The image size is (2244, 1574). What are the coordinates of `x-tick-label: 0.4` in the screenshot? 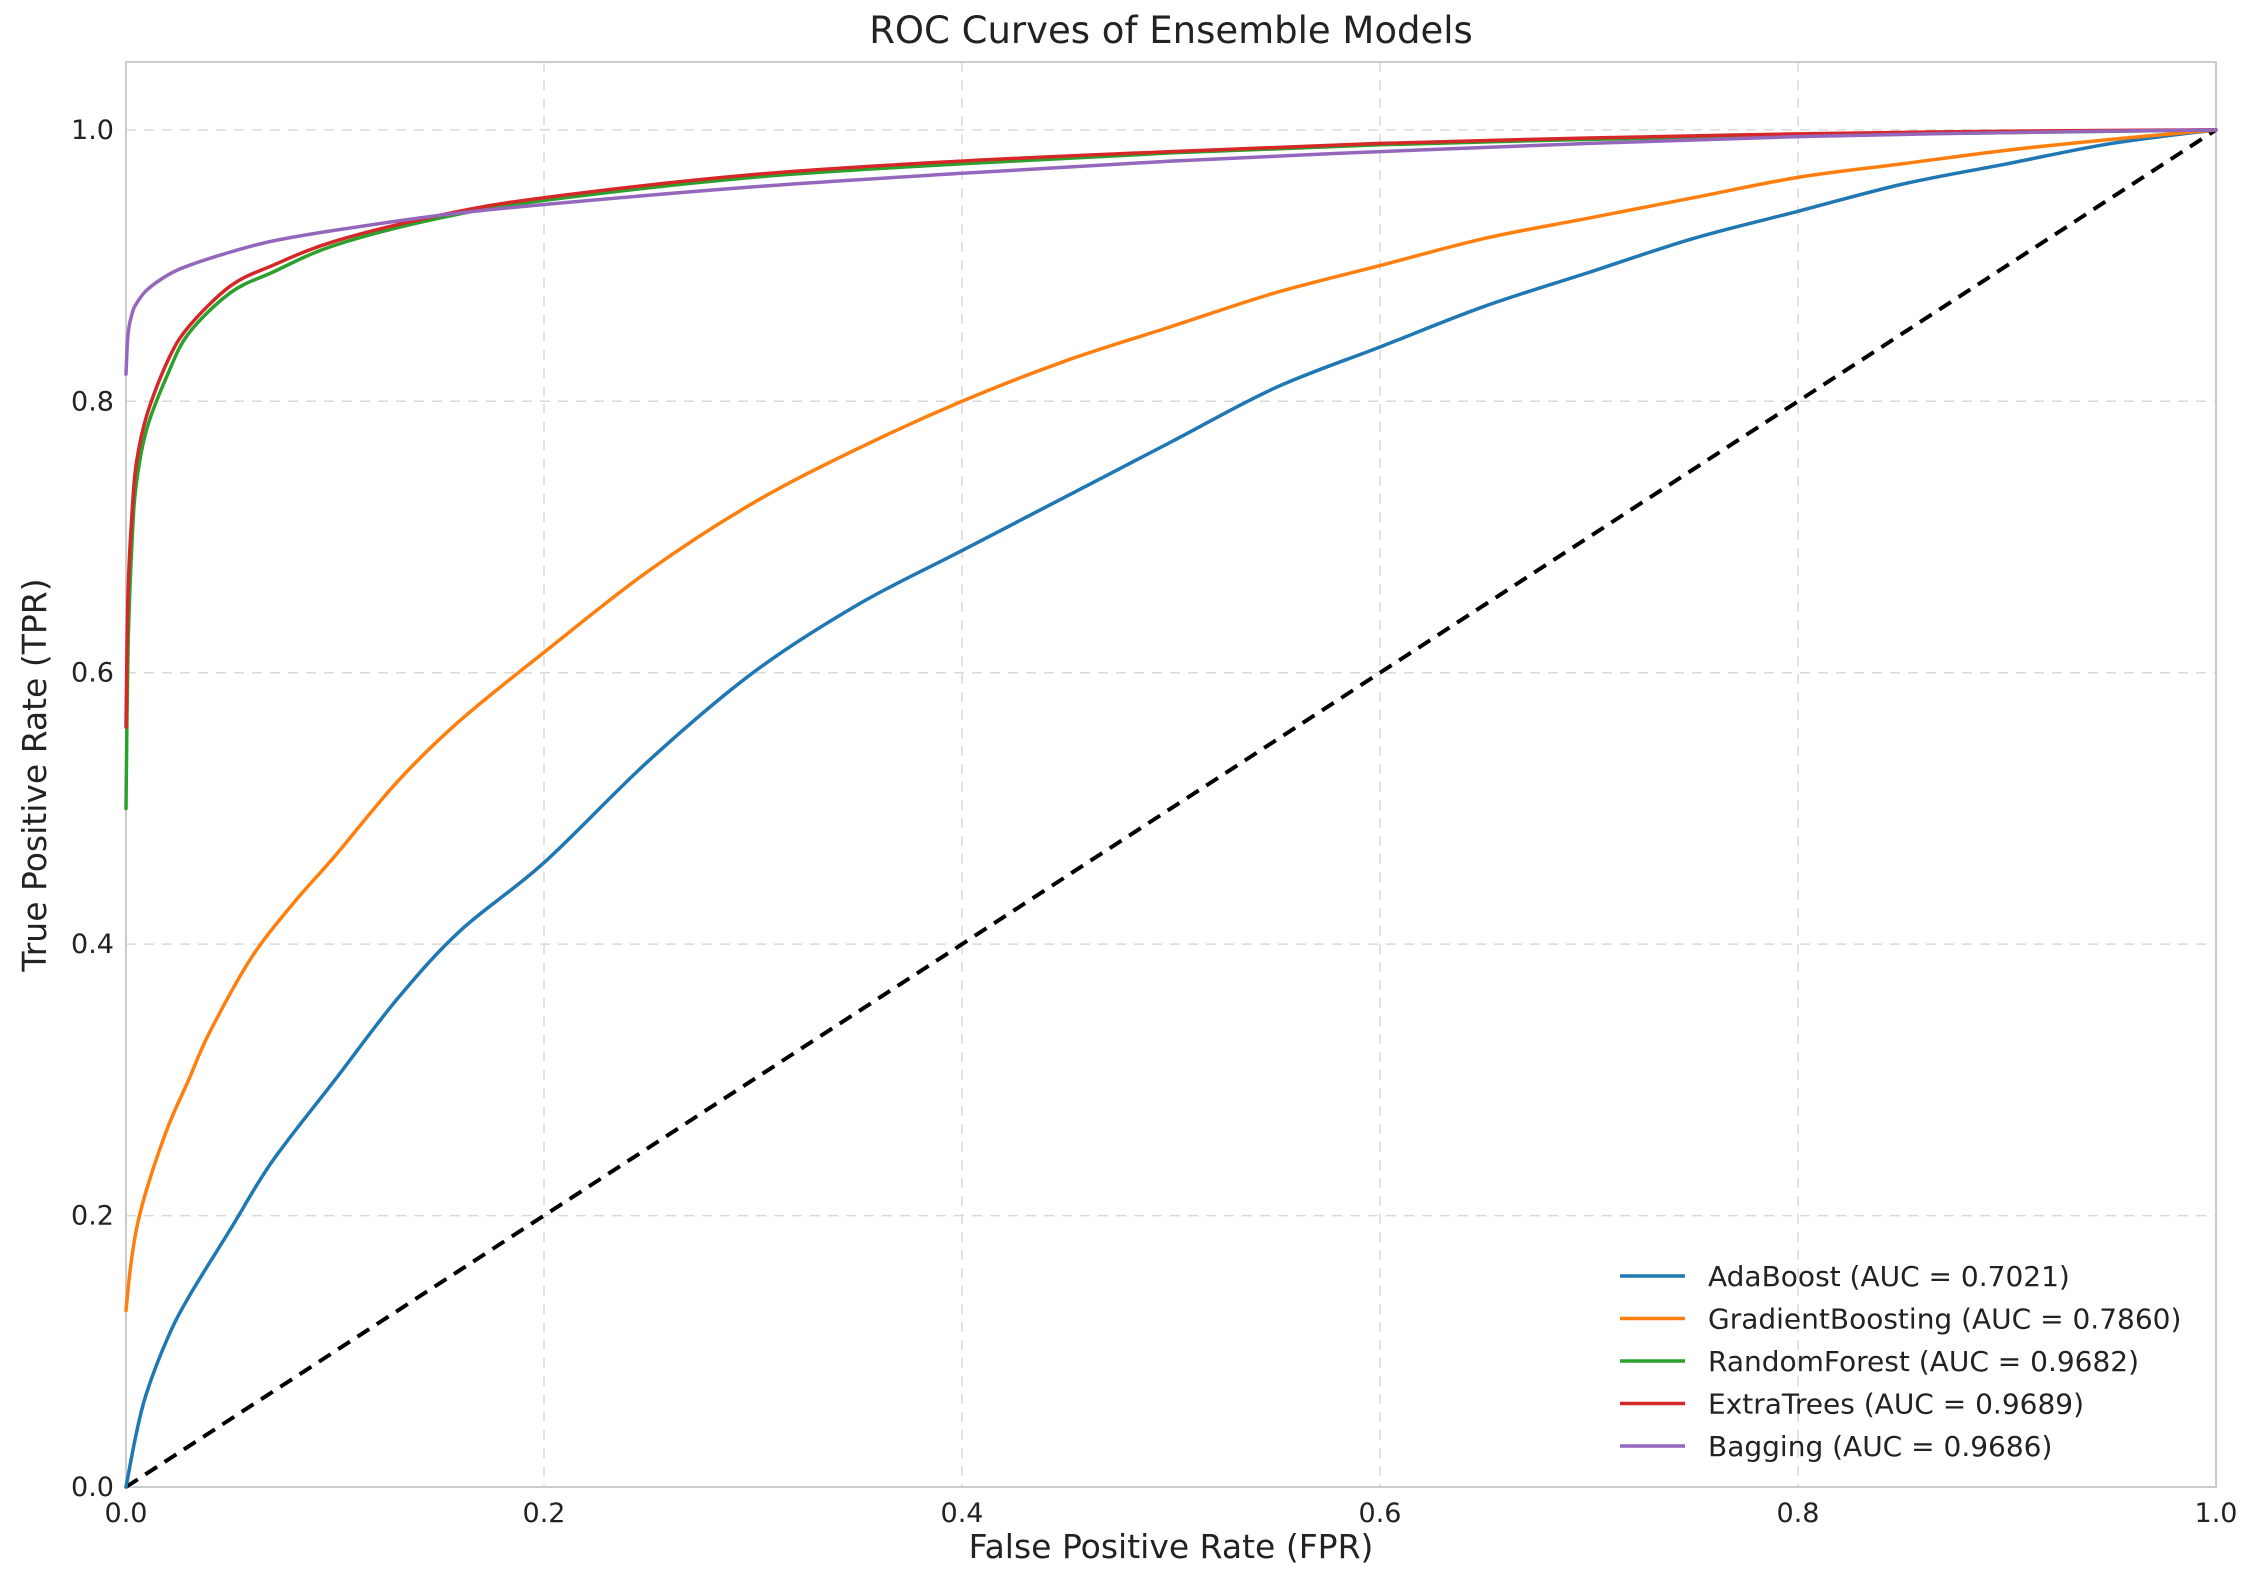 It's located at (962, 1513).